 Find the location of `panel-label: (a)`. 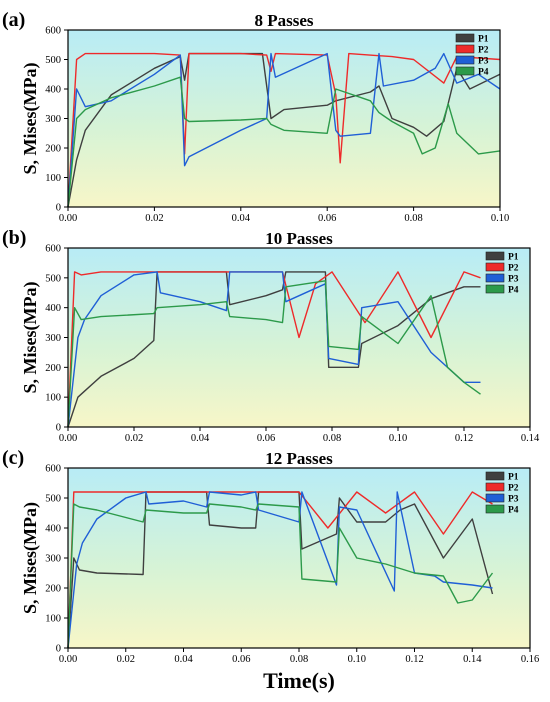

panel-label: (a) is located at coordinates (13, 20).